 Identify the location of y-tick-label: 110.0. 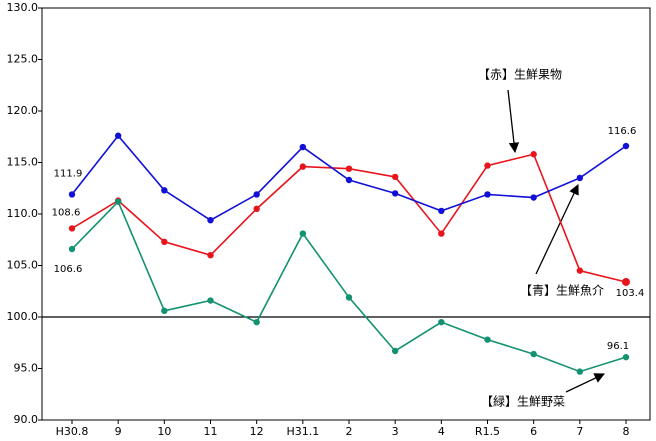
(23, 213).